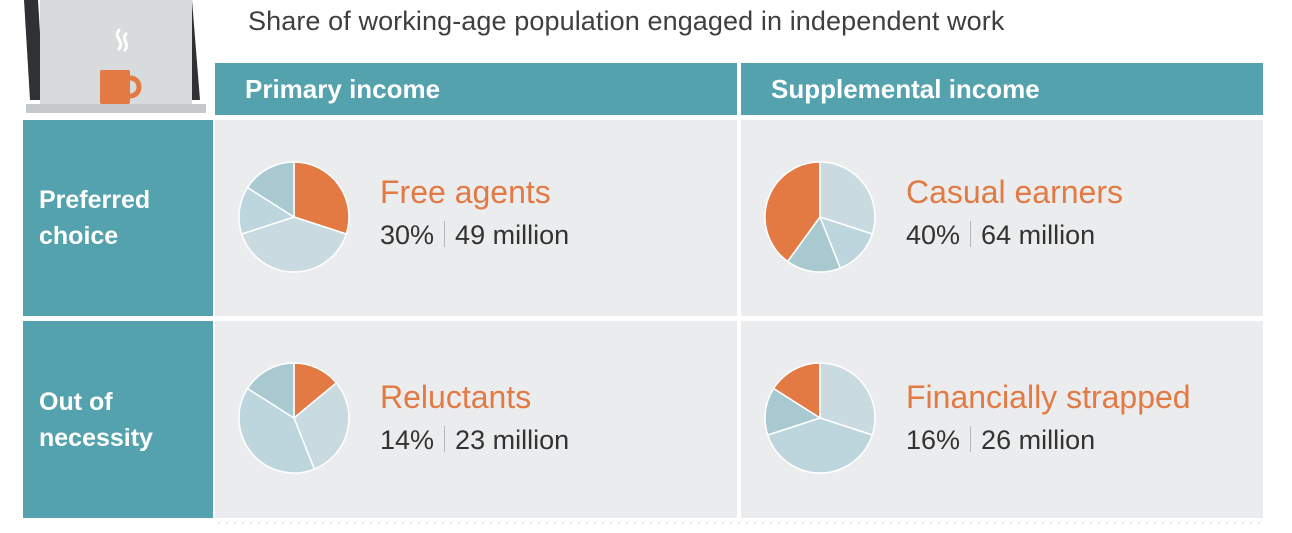 The width and height of the screenshot is (1292, 533). What do you see at coordinates (476, 218) in the screenshot?
I see `segment-cell-free-agents: Free agents 30% 49 million` at bounding box center [476, 218].